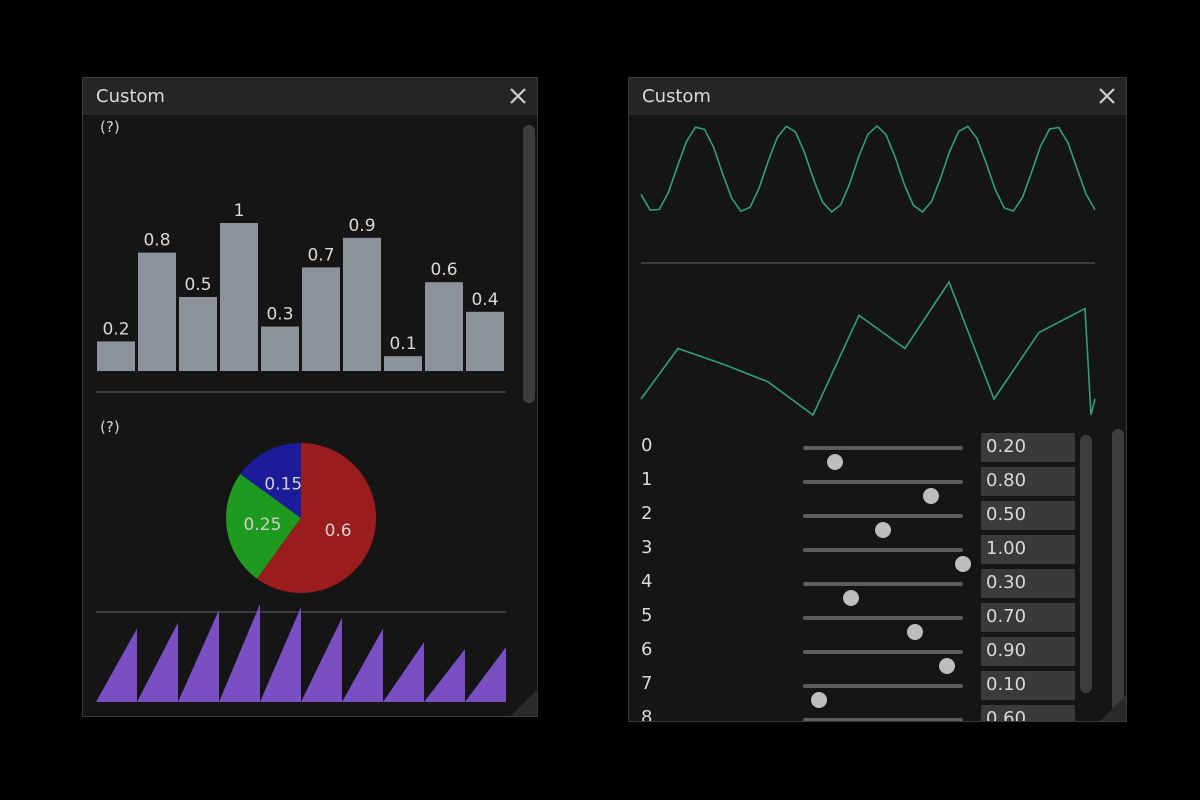  I want to click on slider-label: 0, so click(647, 445).